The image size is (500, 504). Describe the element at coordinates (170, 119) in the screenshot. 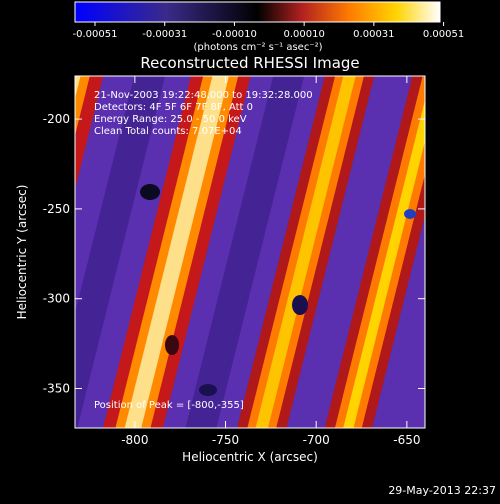

I see `info-energy-range: Energy Range: 25.0 - 50.0 keV` at that location.